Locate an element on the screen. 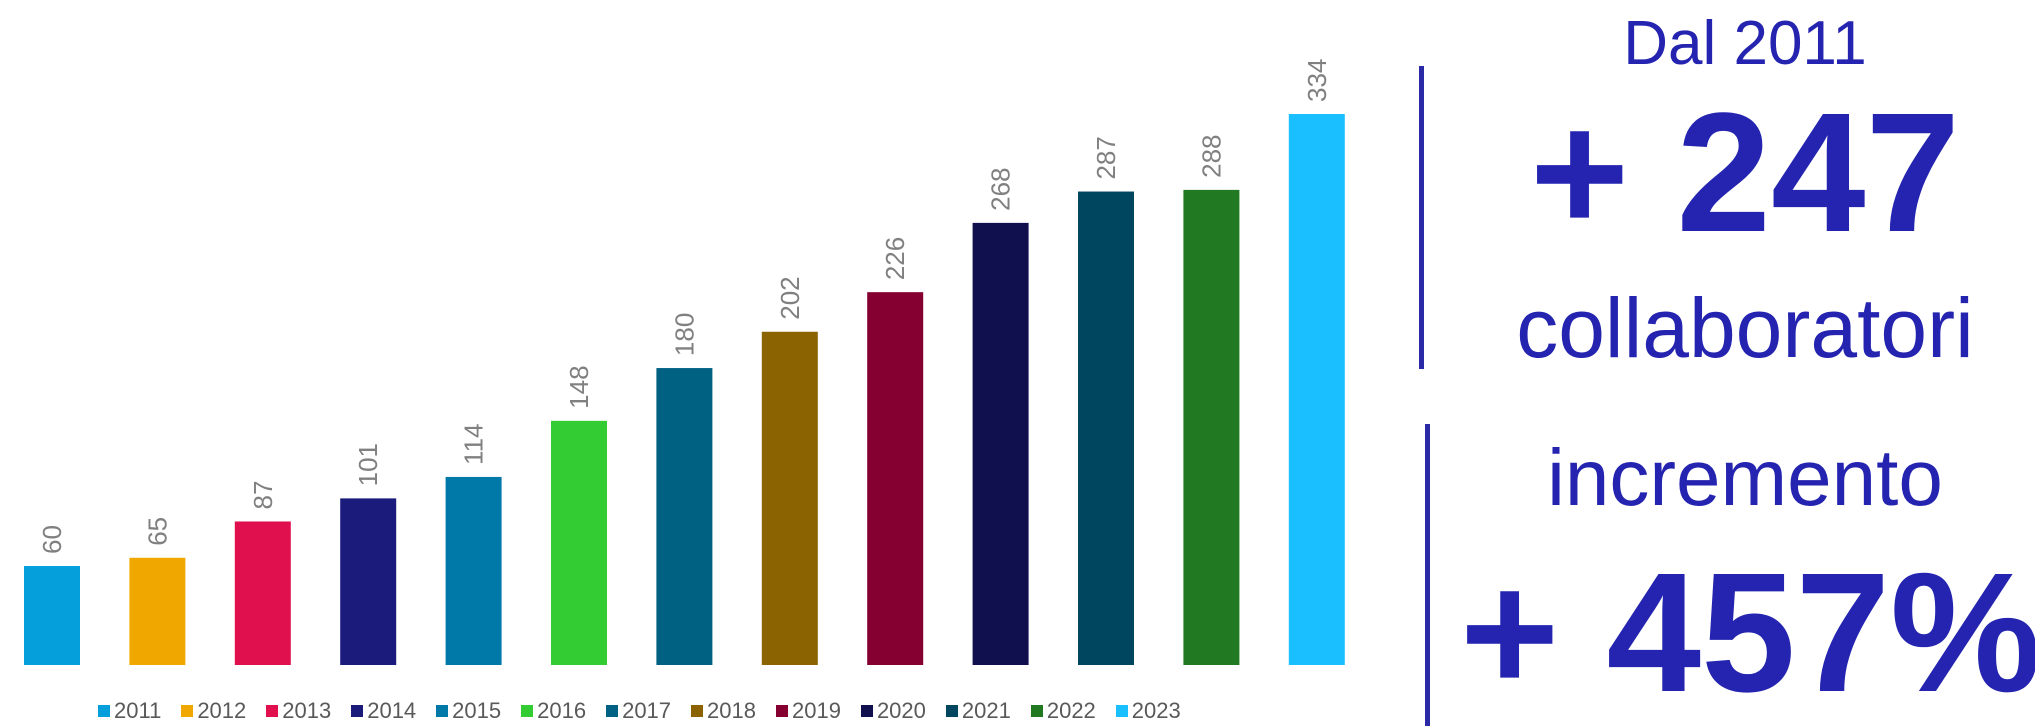 Image resolution: width=2035 pixels, height=728 pixels. bar-2018 is located at coordinates (789, 498).